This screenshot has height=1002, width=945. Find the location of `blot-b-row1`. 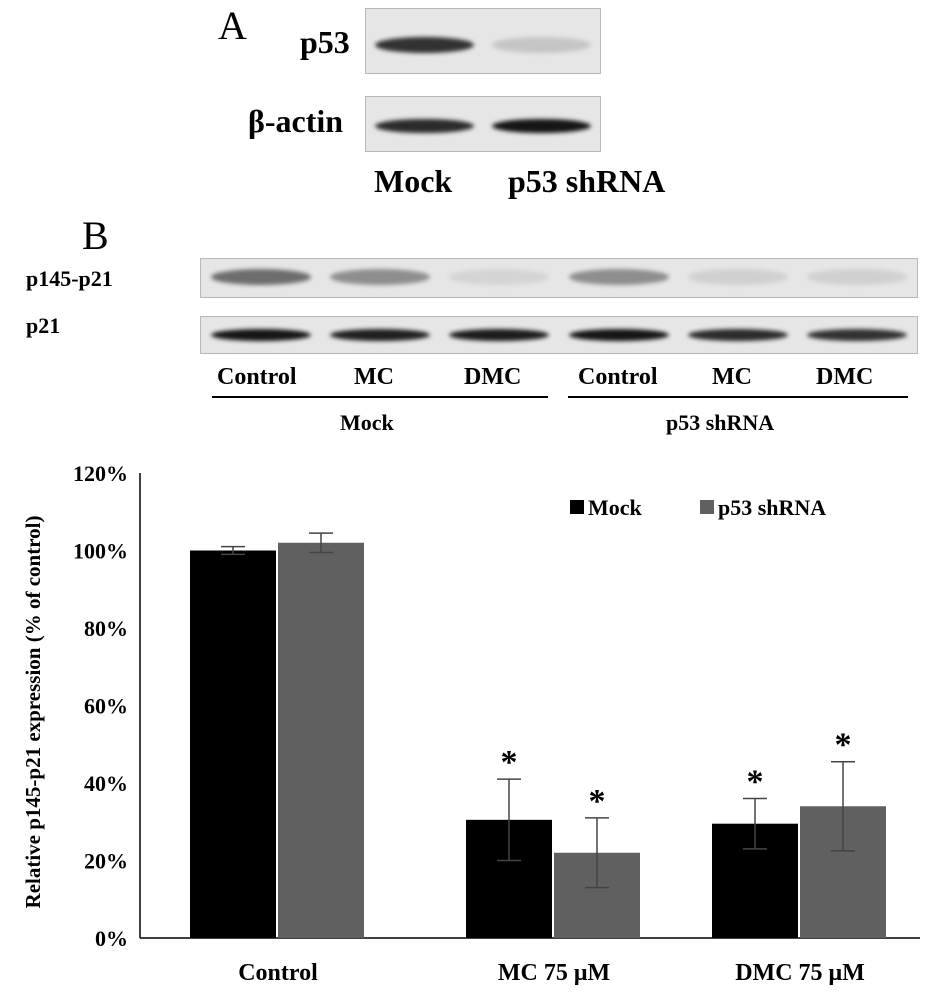

blot-b-row1 is located at coordinates (559, 278).